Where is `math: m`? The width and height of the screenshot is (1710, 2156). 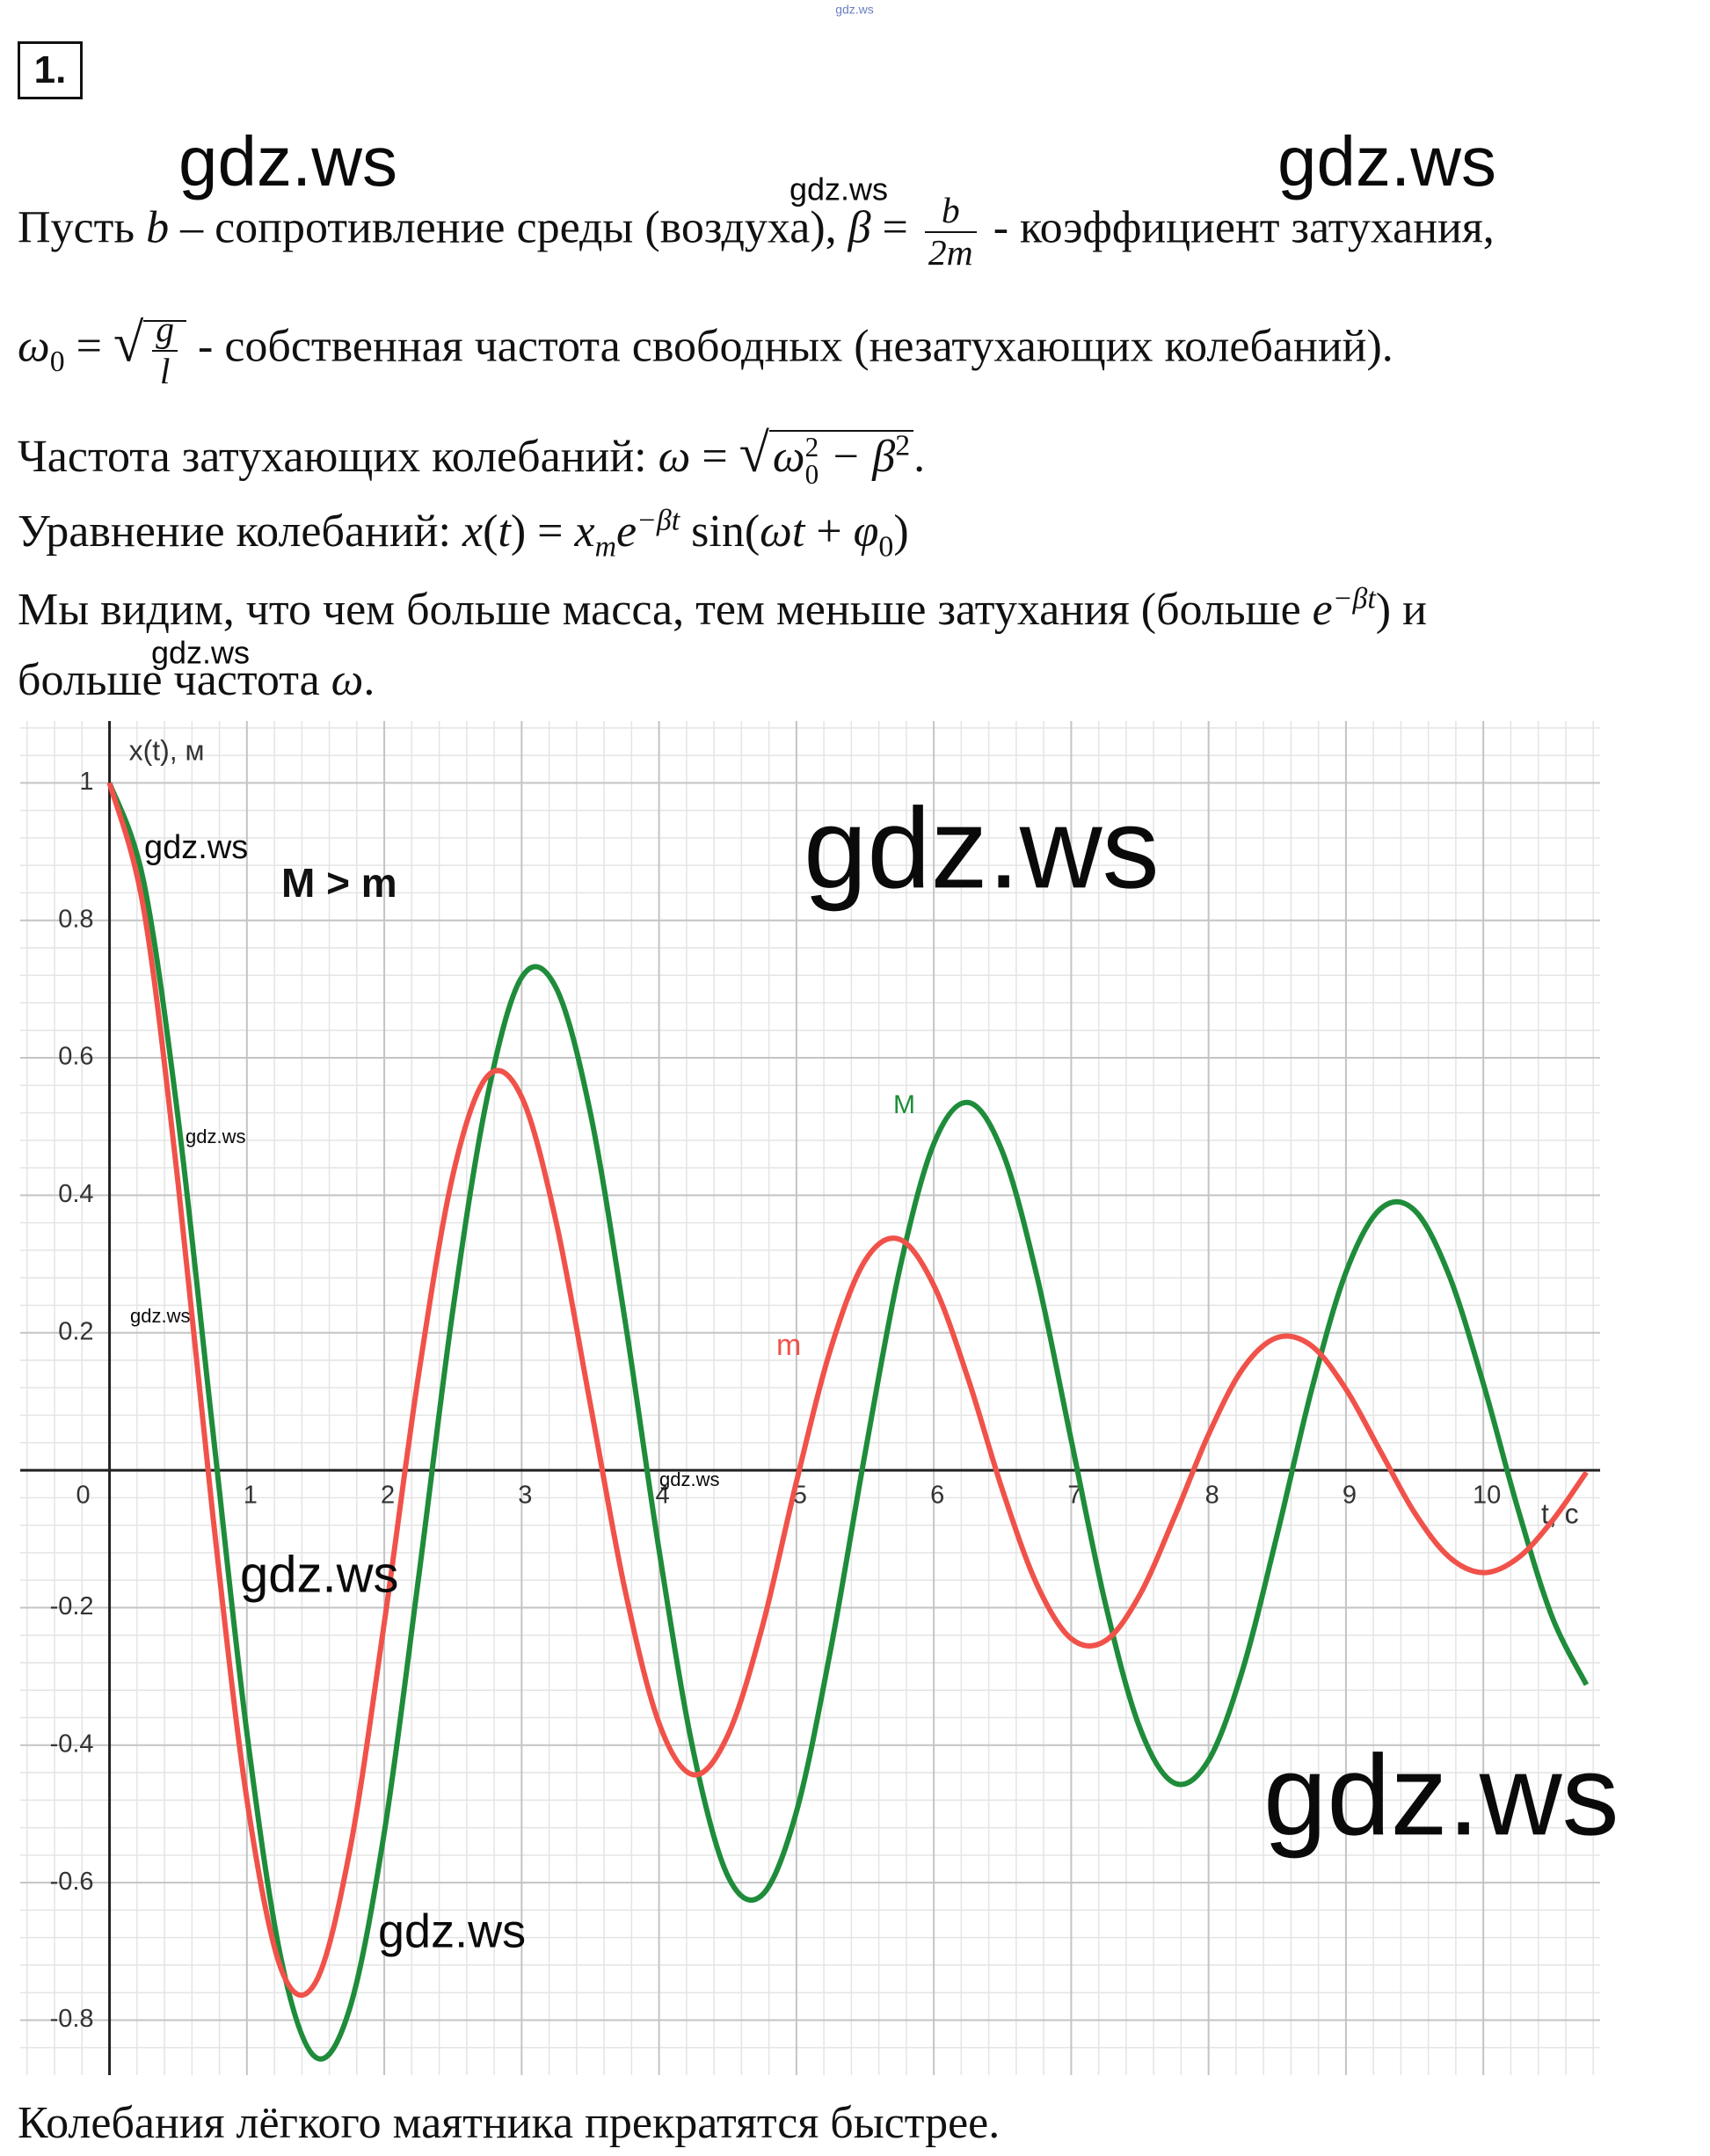 math: m is located at coordinates (605, 547).